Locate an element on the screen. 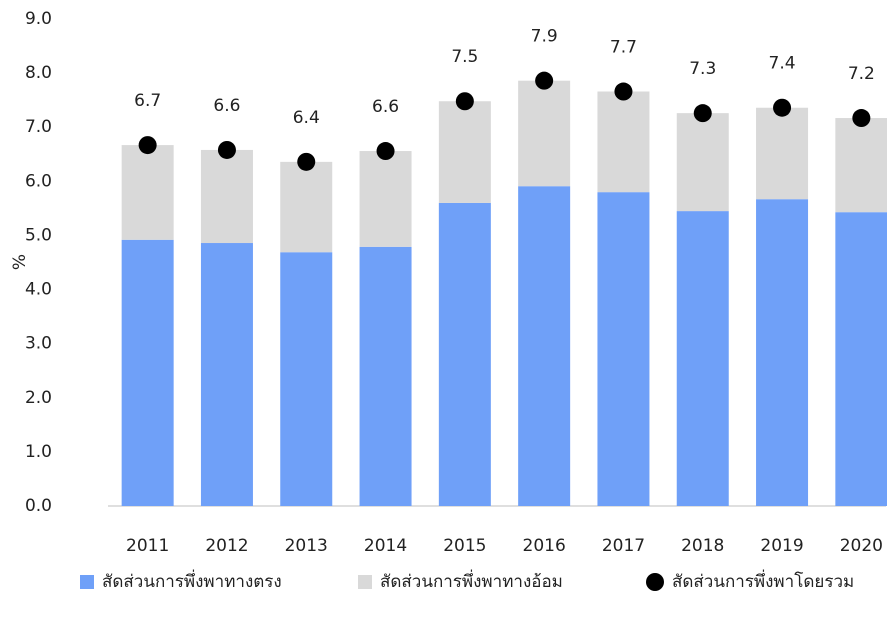 This screenshot has height=621, width=887. x-tick-label: 2015 is located at coordinates (464, 546).